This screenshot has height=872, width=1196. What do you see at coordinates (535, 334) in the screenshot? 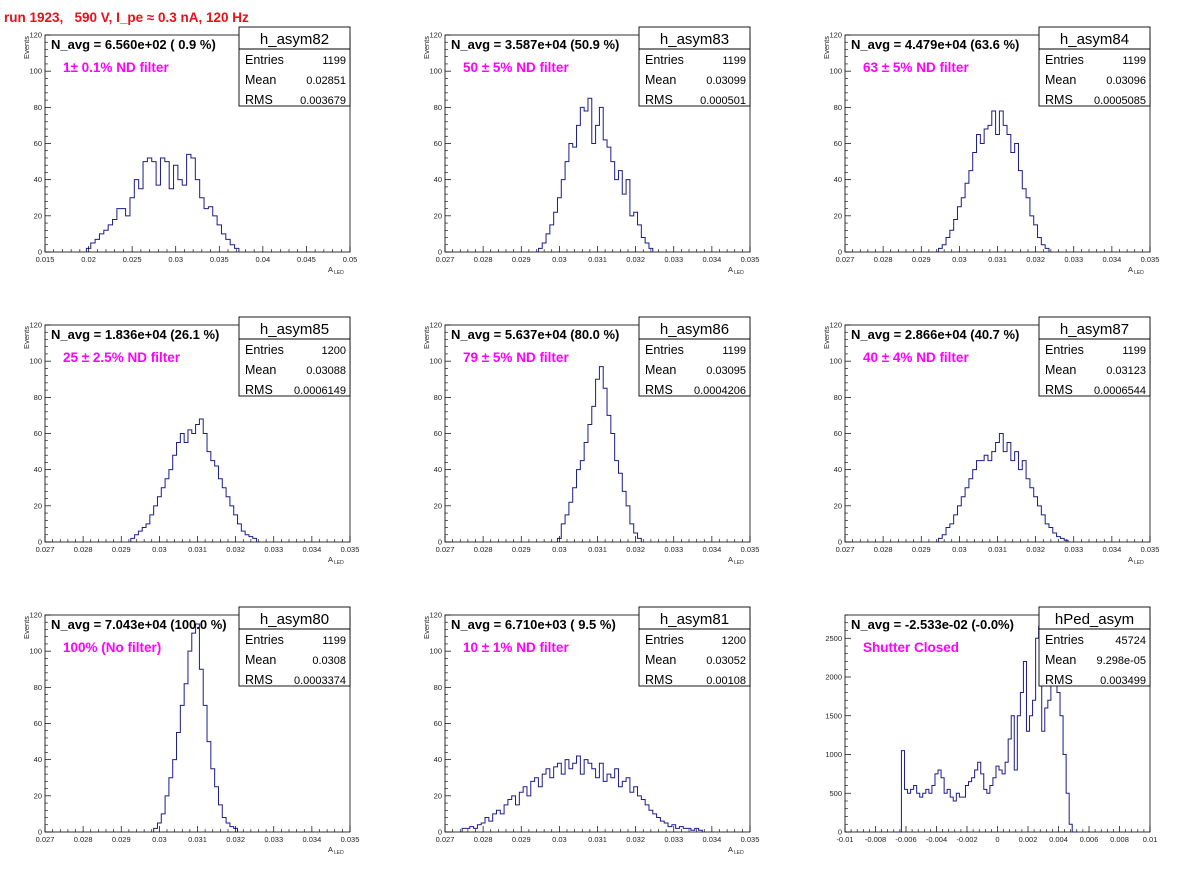
I see `n-avg-label: N_avg = 5.637e+04 (80.0 %)` at bounding box center [535, 334].